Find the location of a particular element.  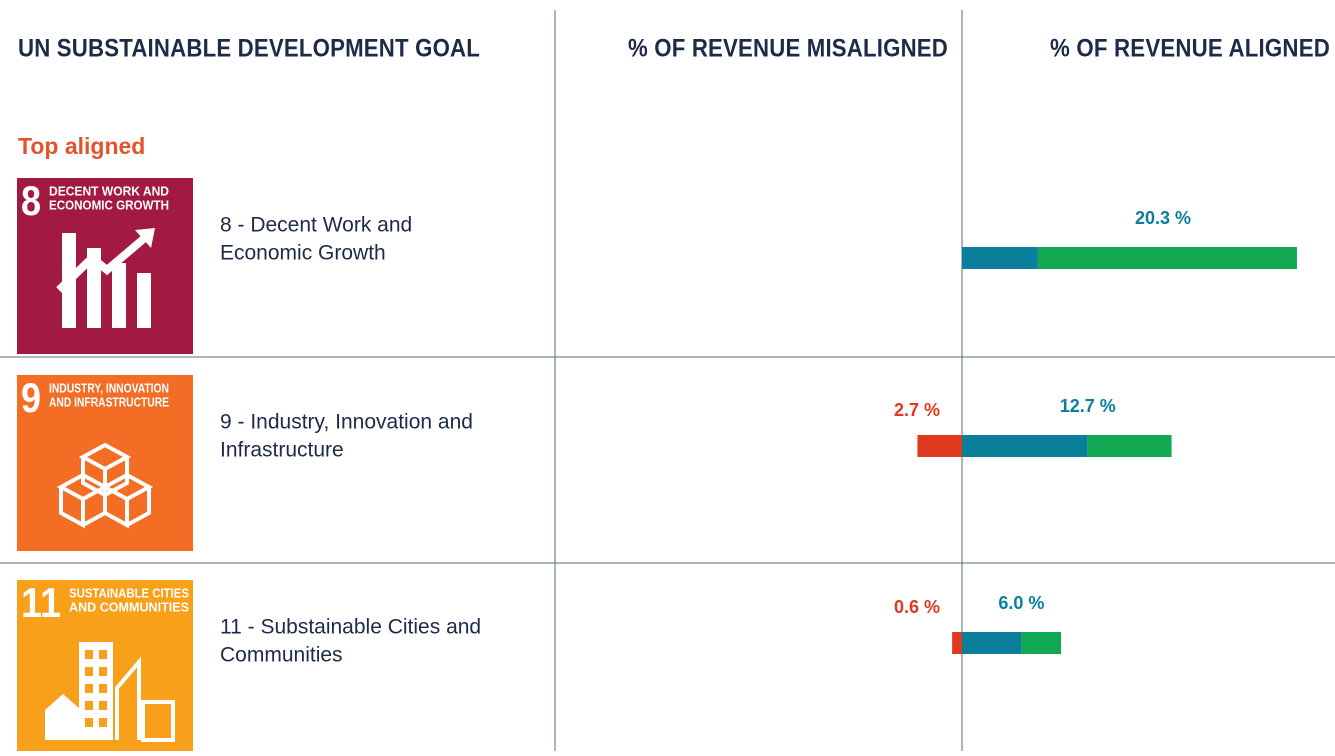

tile-title: AND INFRASTRUCTURE is located at coordinates (109, 401).